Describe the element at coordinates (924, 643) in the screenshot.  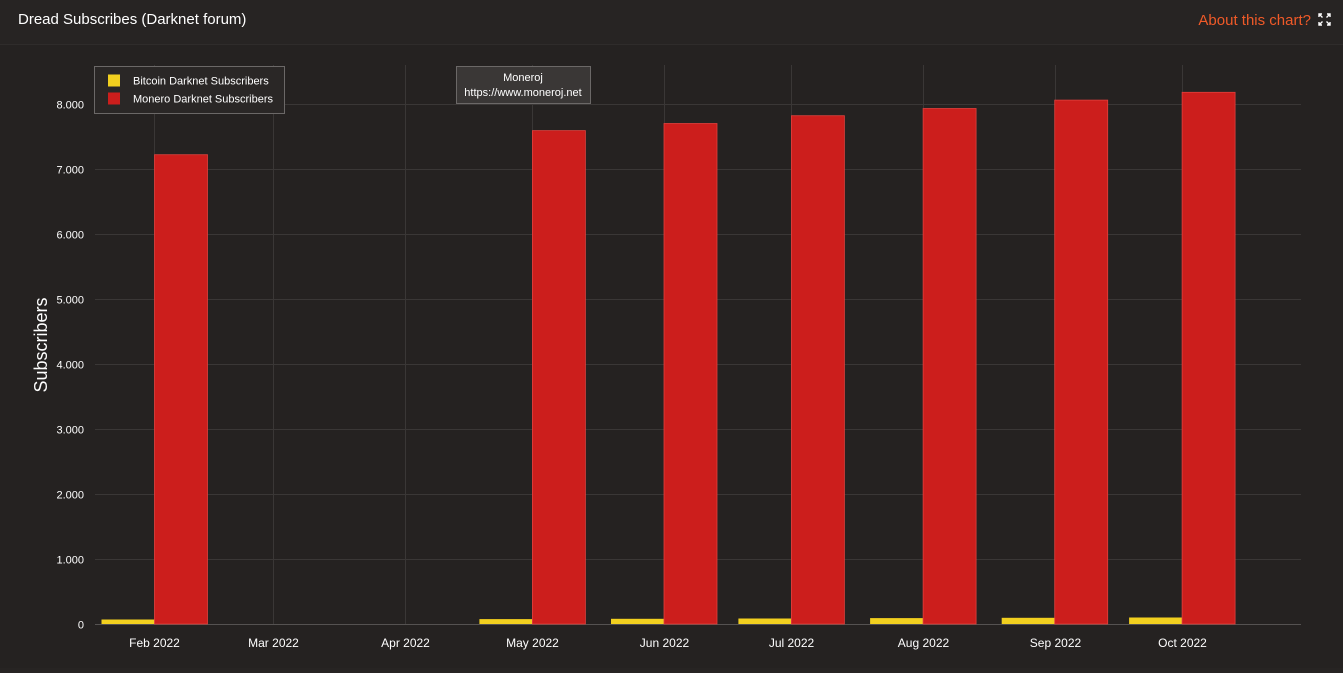
I see `x-tick-label: Aug 2022` at that location.